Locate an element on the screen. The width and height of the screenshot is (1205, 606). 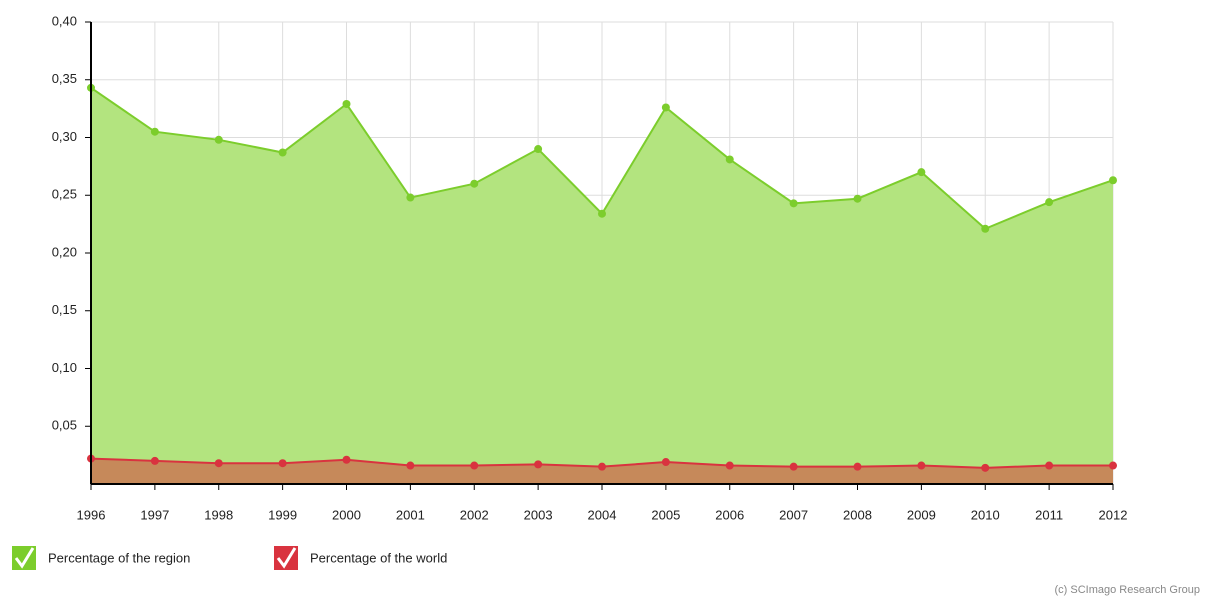
x-tick-label: 2009 is located at coordinates (921, 514).